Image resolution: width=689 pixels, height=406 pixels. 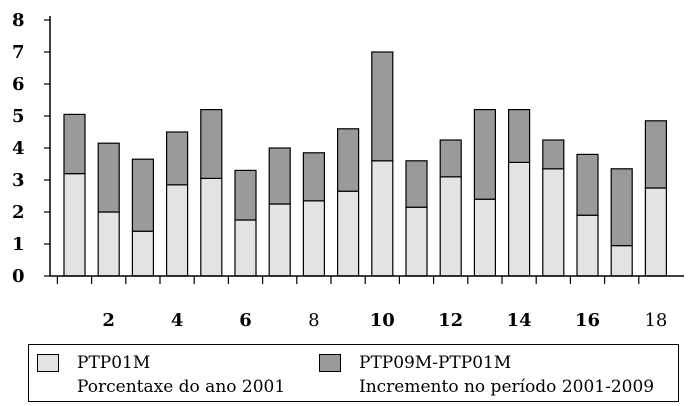 What do you see at coordinates (313, 320) in the screenshot?
I see `x-tick-label: 8` at bounding box center [313, 320].